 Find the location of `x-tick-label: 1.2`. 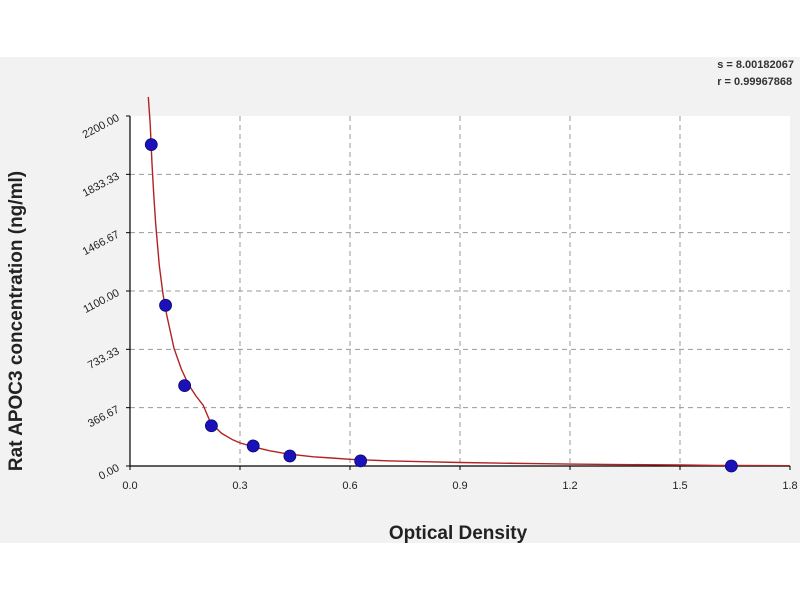

x-tick-label: 1.2 is located at coordinates (569, 486).